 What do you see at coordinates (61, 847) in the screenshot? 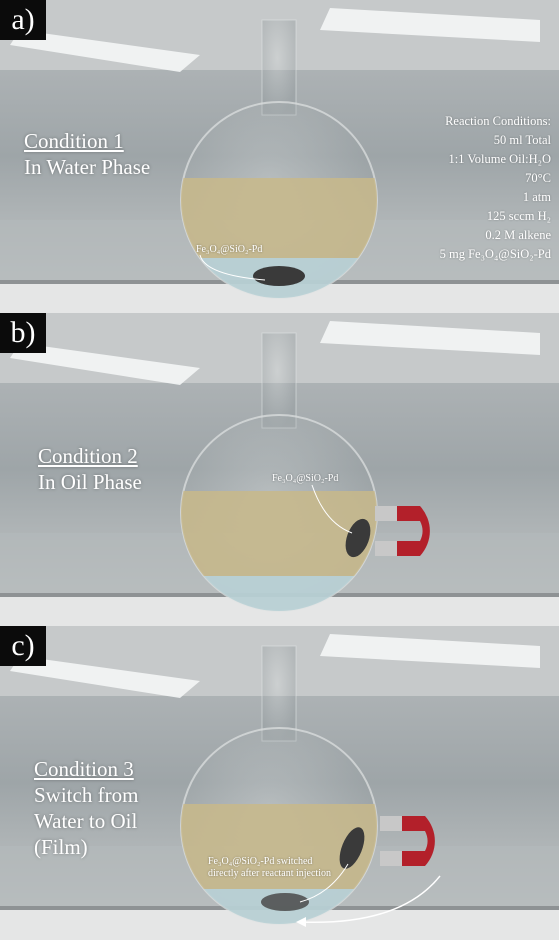
I see `condition-line: (Film)` at bounding box center [61, 847].